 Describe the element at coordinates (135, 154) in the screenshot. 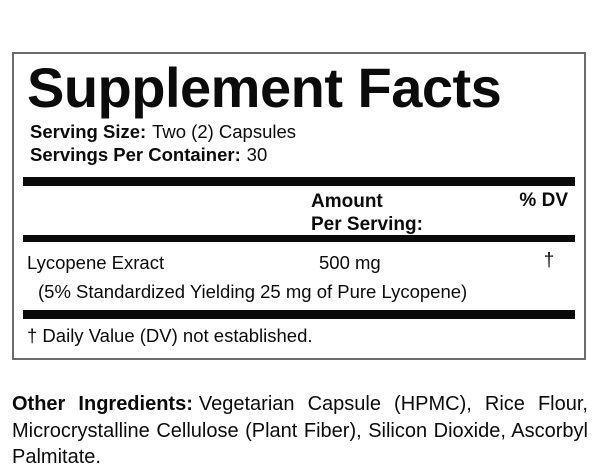

I see `servings-per-container-label: Servings Per Container:` at that location.